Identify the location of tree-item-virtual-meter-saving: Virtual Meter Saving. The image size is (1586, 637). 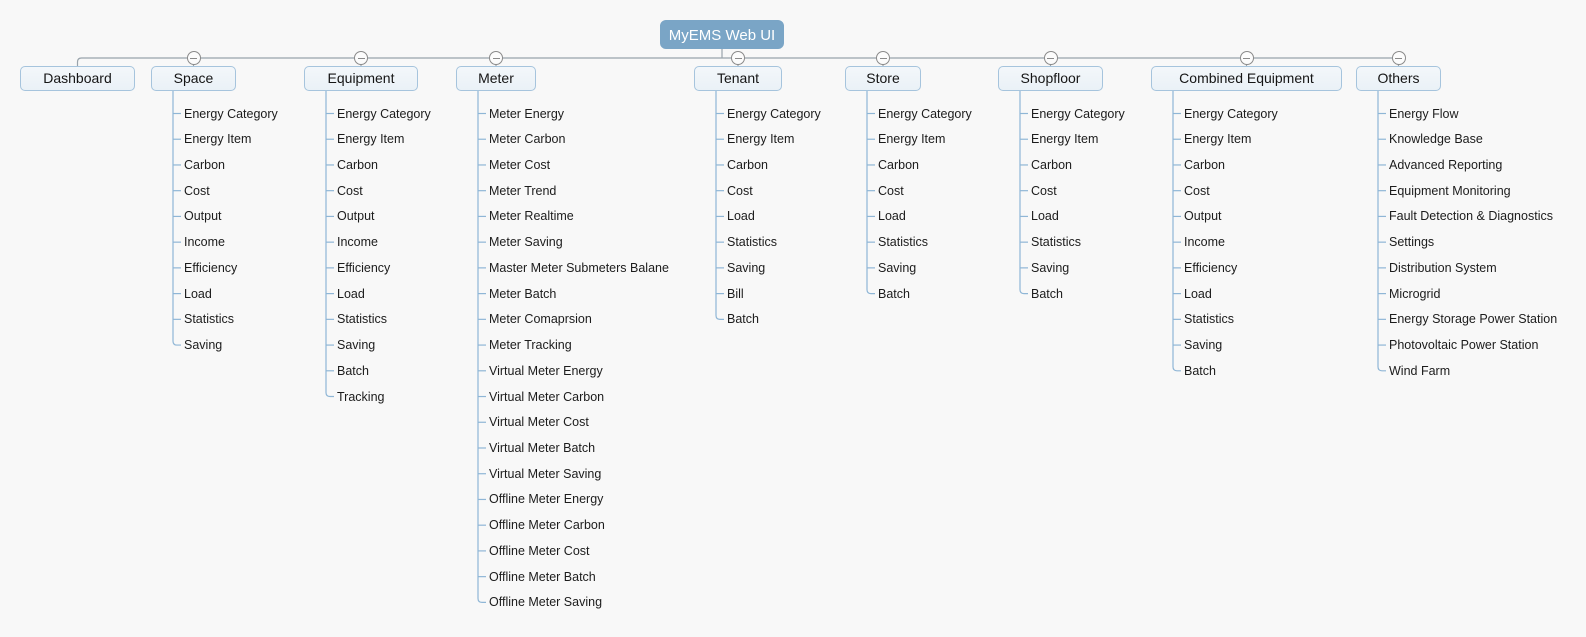
(545, 473).